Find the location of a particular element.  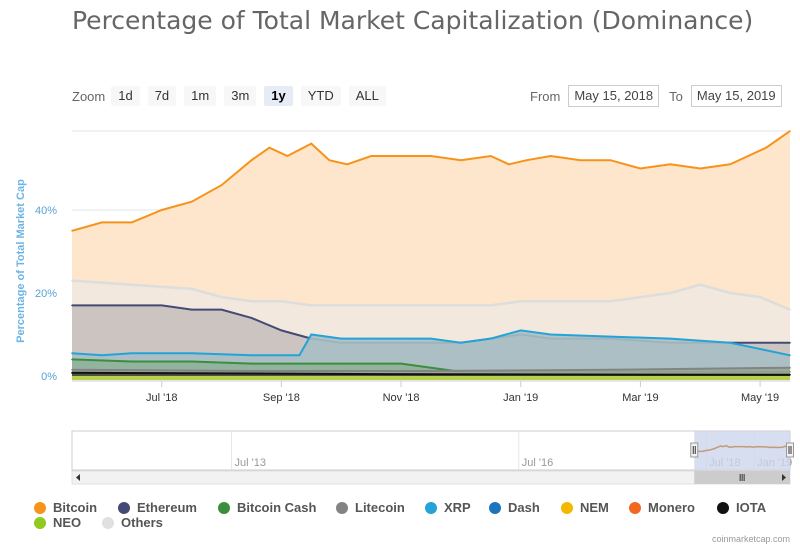

handle-body is located at coordinates (790, 450).